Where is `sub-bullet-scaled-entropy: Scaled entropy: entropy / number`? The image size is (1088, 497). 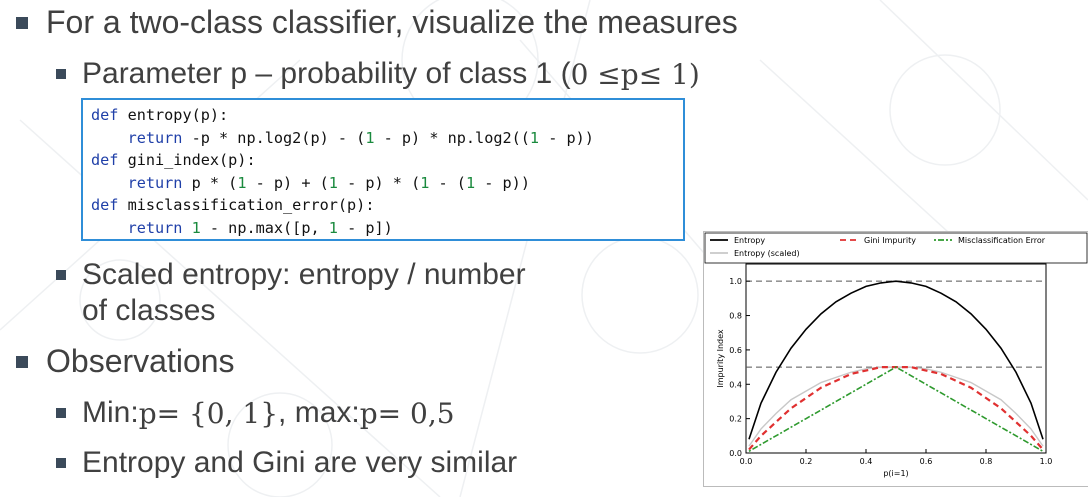 sub-bullet-scaled-entropy: Scaled entropy: entropy / number is located at coordinates (291, 275).